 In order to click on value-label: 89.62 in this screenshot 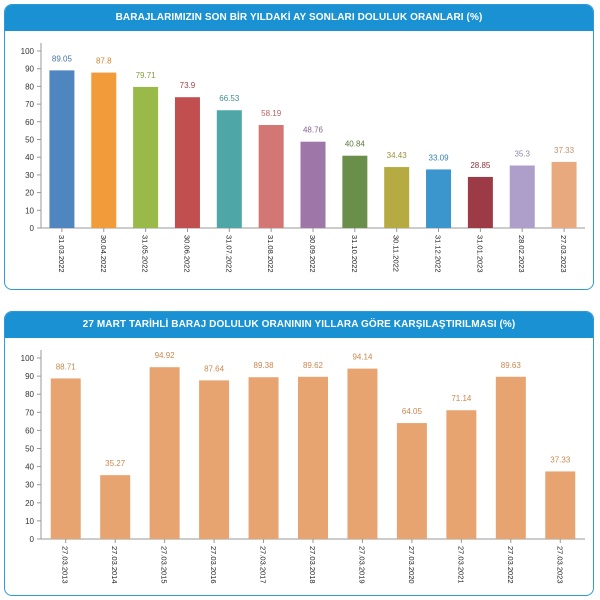, I will do `click(313, 365)`.